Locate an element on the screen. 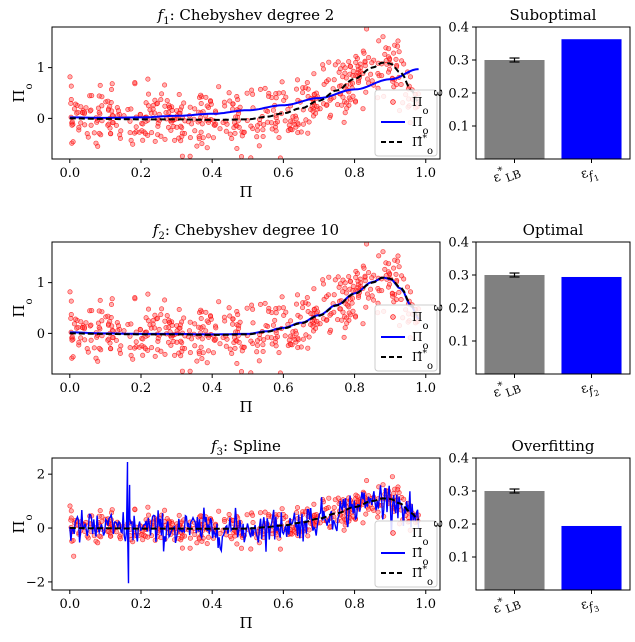 This screenshot has width=635, height=642. panel-title: Overfitting is located at coordinates (553, 446).